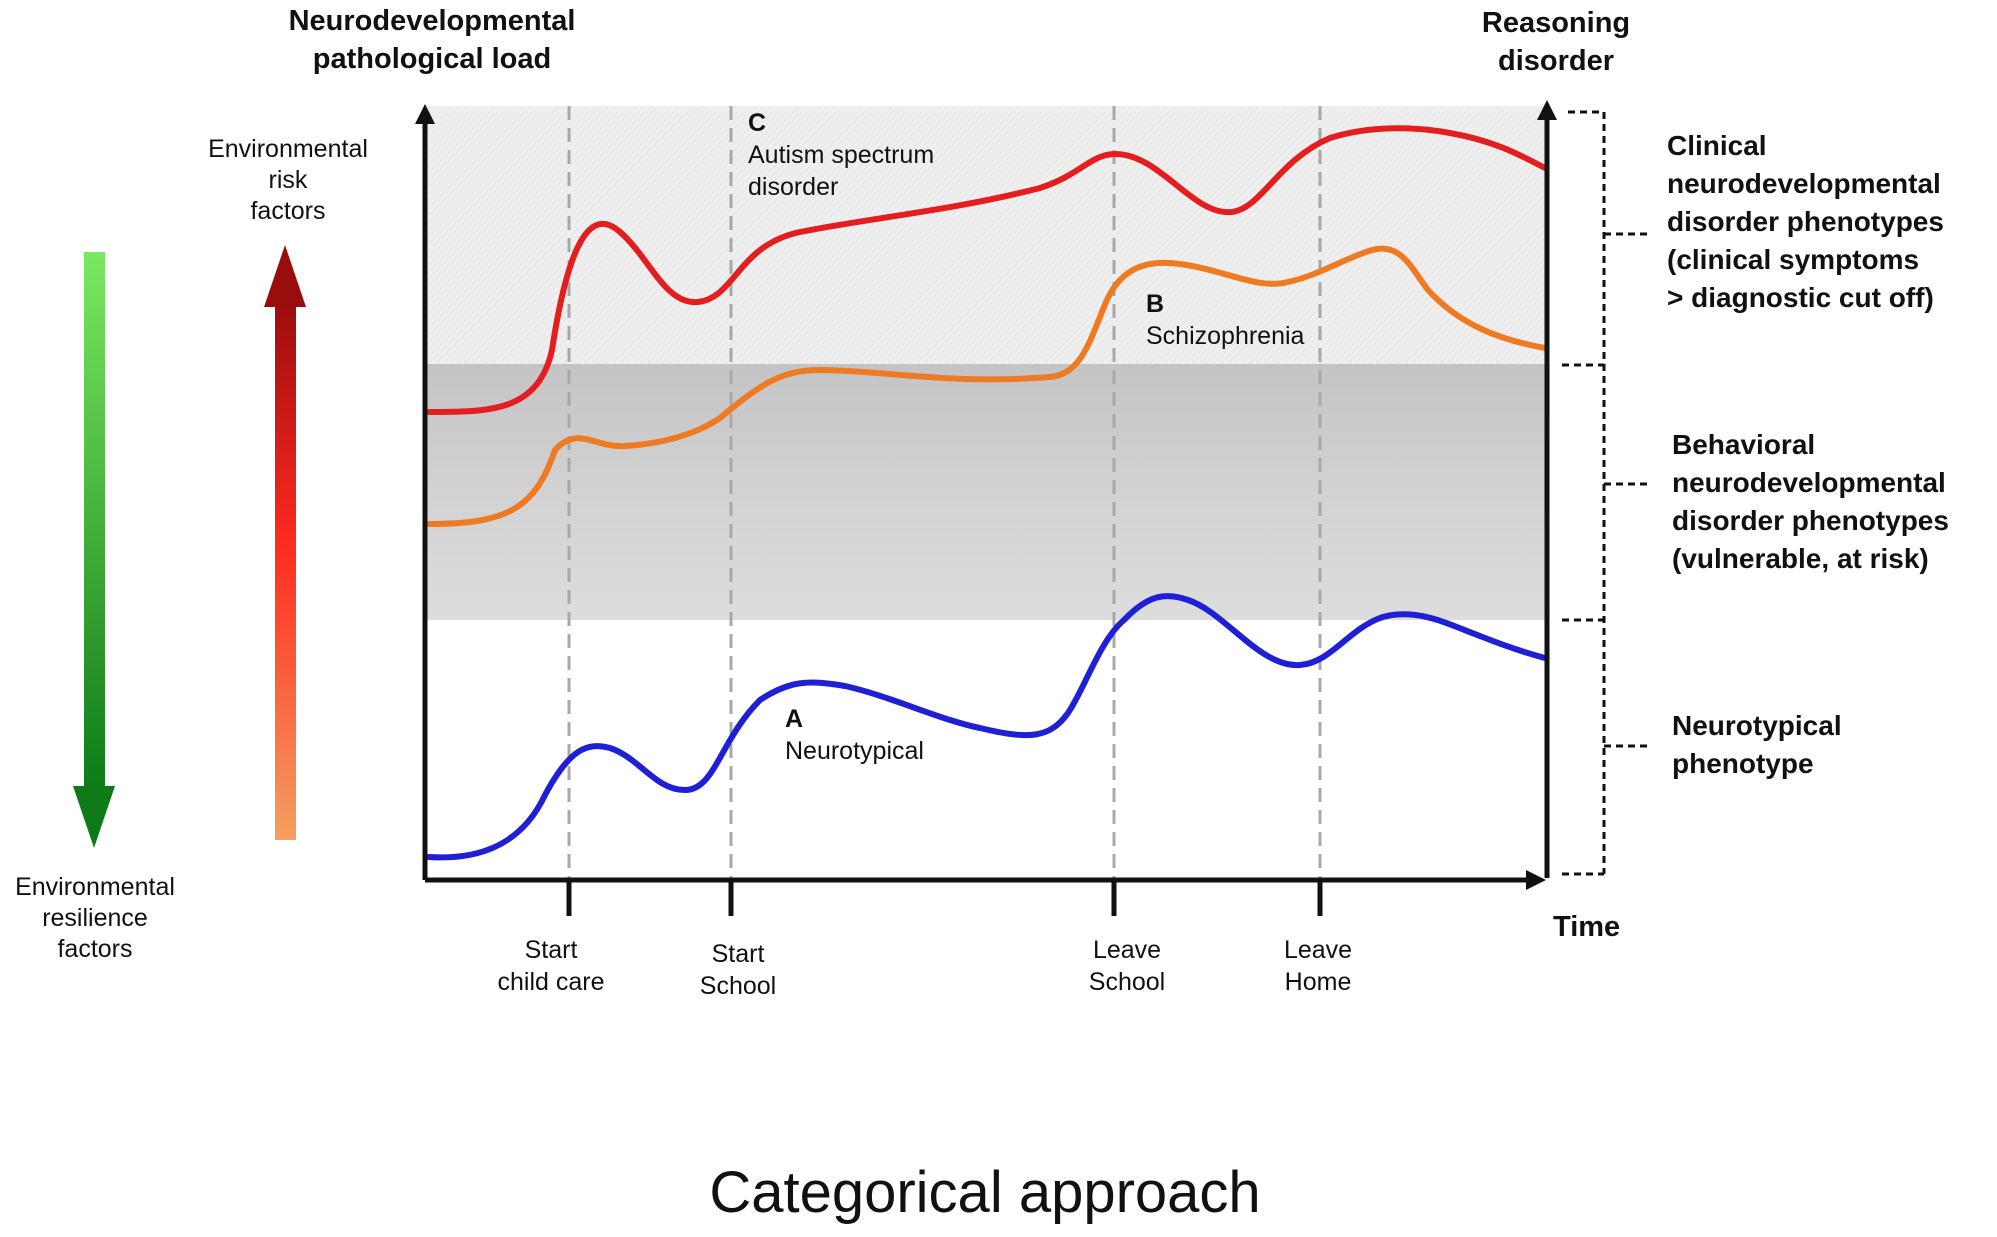 The height and width of the screenshot is (1237, 1997). Describe the element at coordinates (288, 180) in the screenshot. I see `risk-label-line2: risk` at that location.